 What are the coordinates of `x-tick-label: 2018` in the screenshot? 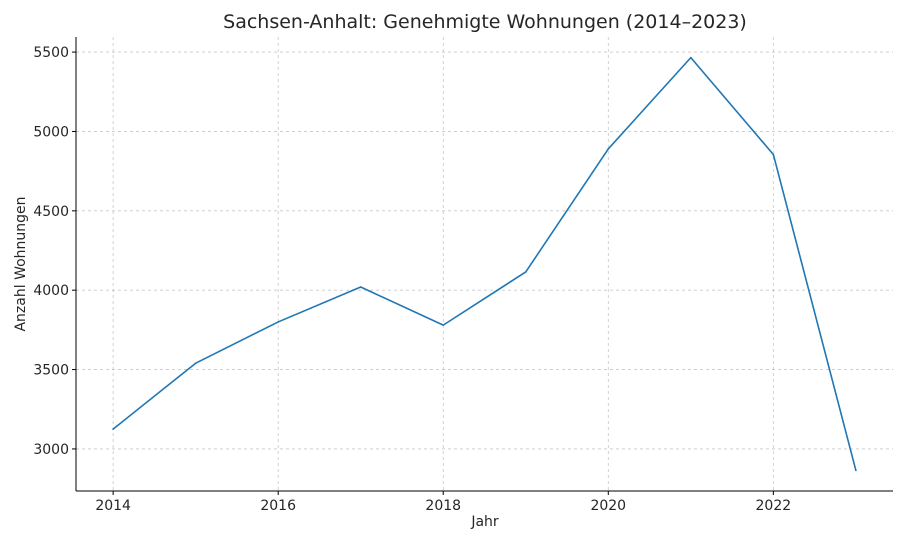 It's located at (443, 506).